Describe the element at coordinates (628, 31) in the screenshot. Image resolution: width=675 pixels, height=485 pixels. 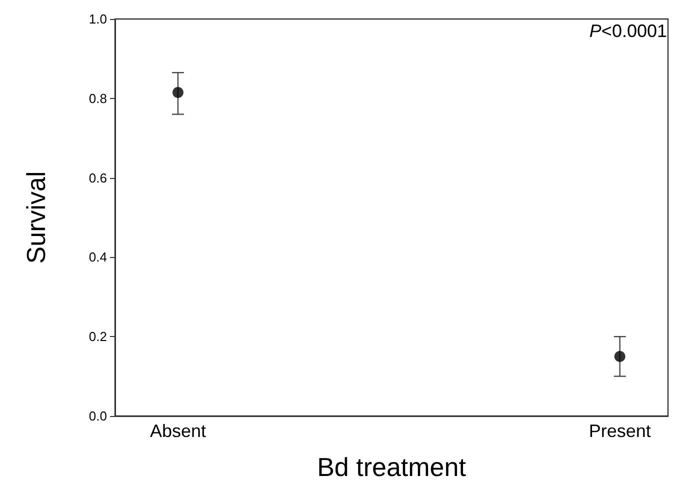
I see `annotation: P<0.0001` at that location.